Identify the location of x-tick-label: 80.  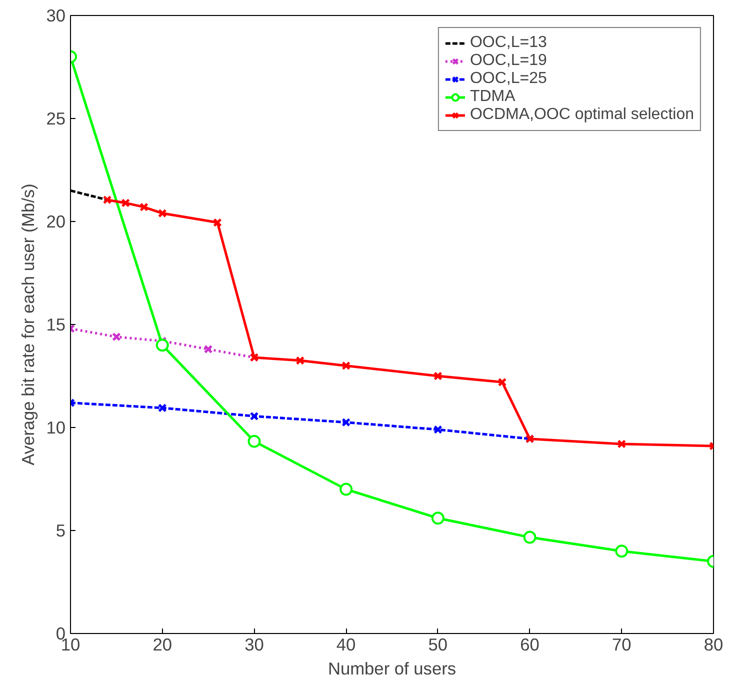
(714, 644).